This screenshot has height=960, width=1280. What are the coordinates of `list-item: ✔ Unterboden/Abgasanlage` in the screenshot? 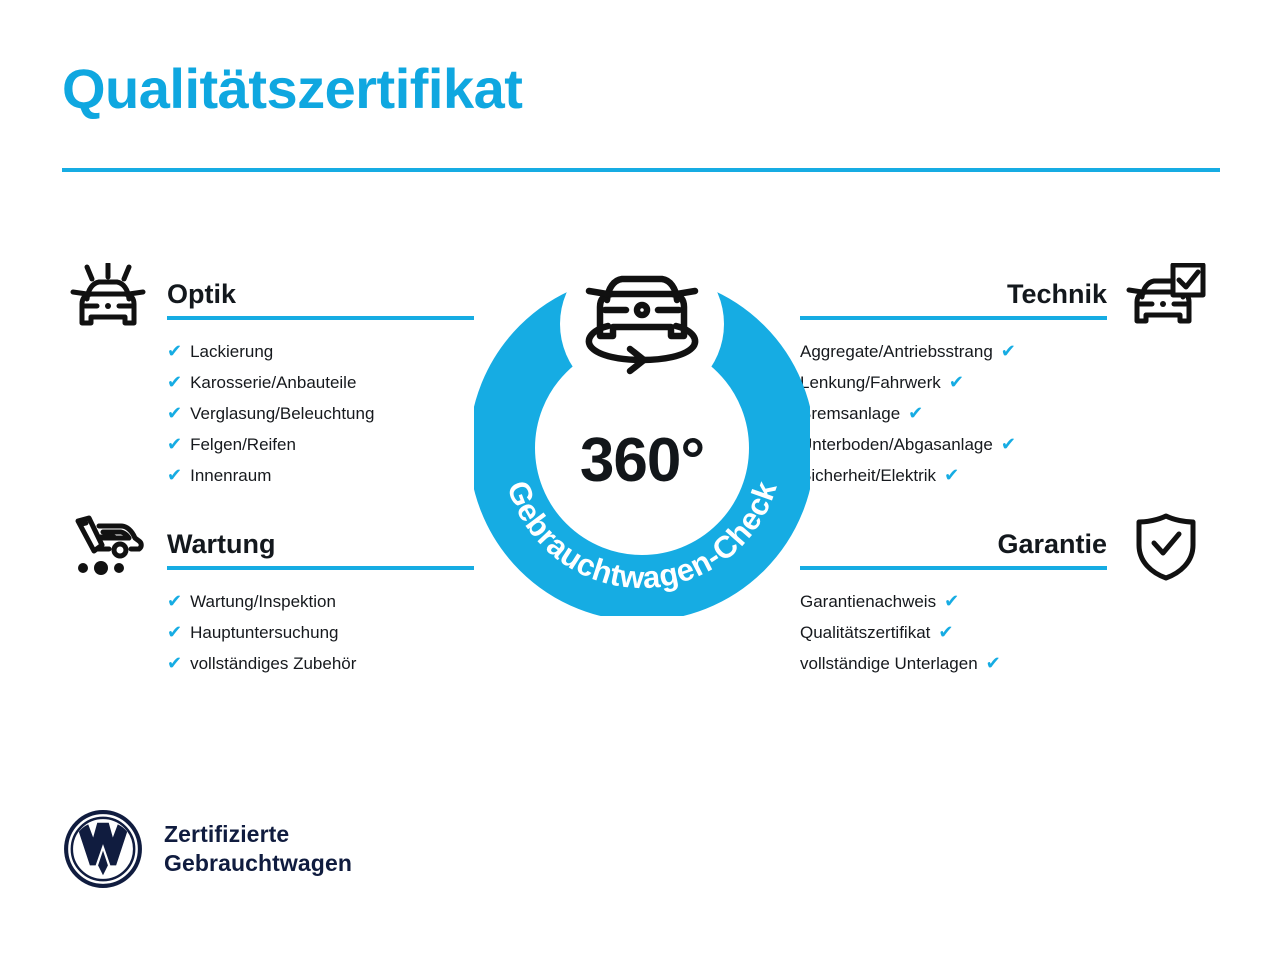 It's located at (953, 444).